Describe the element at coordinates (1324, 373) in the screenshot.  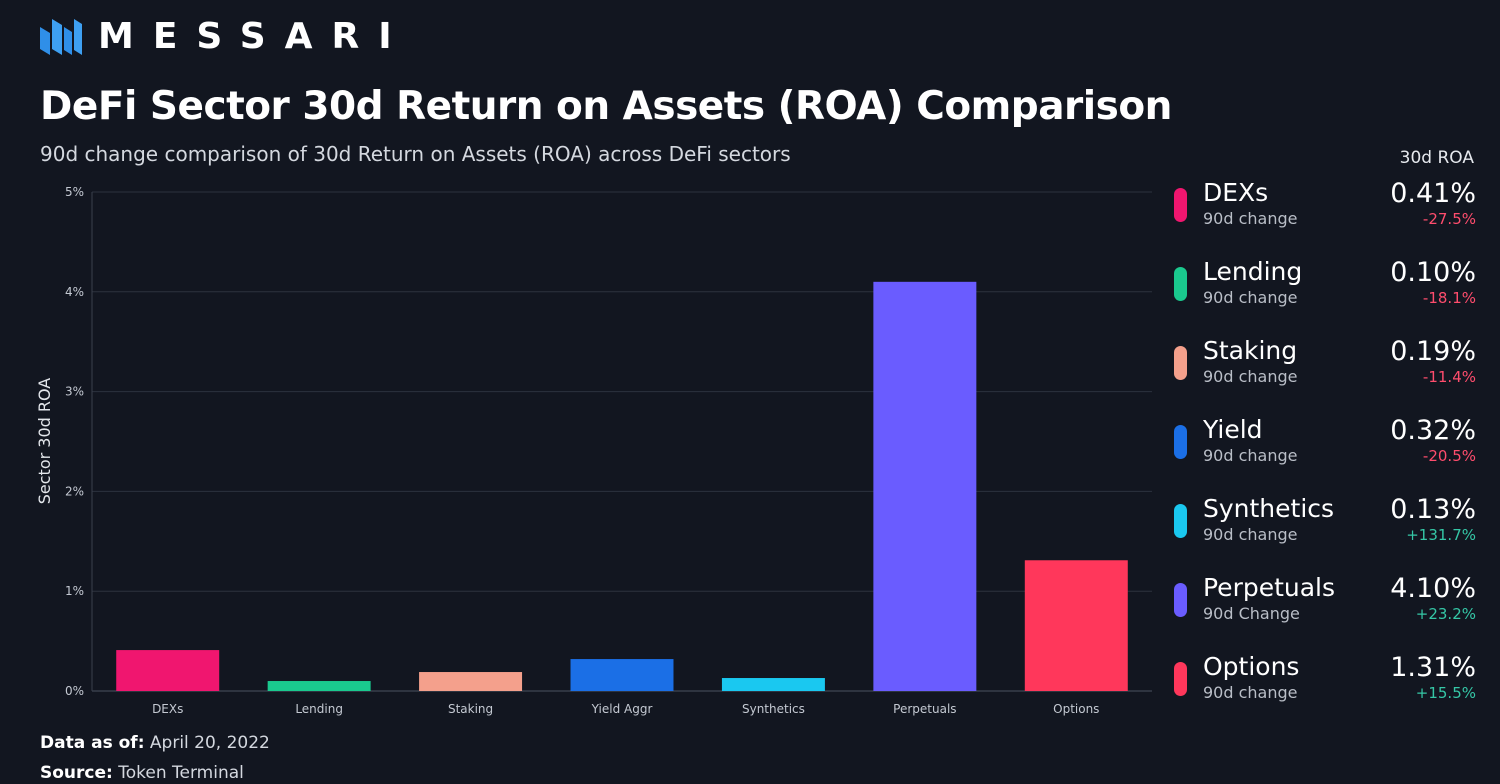
I see `legend-item: Staking 90d change 0.19% -11.4%` at that location.